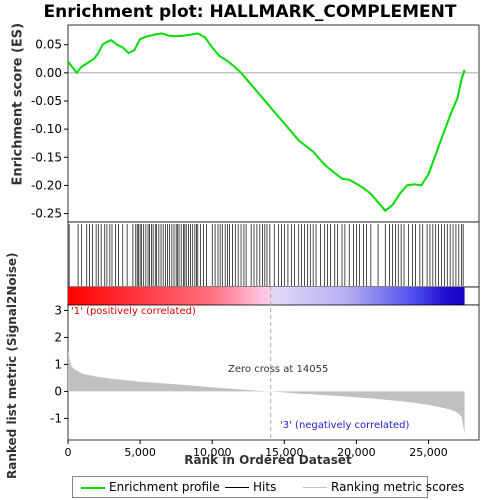 The height and width of the screenshot is (500, 500). What do you see at coordinates (284, 452) in the screenshot?
I see `x-tick-label: 15,000` at bounding box center [284, 452].